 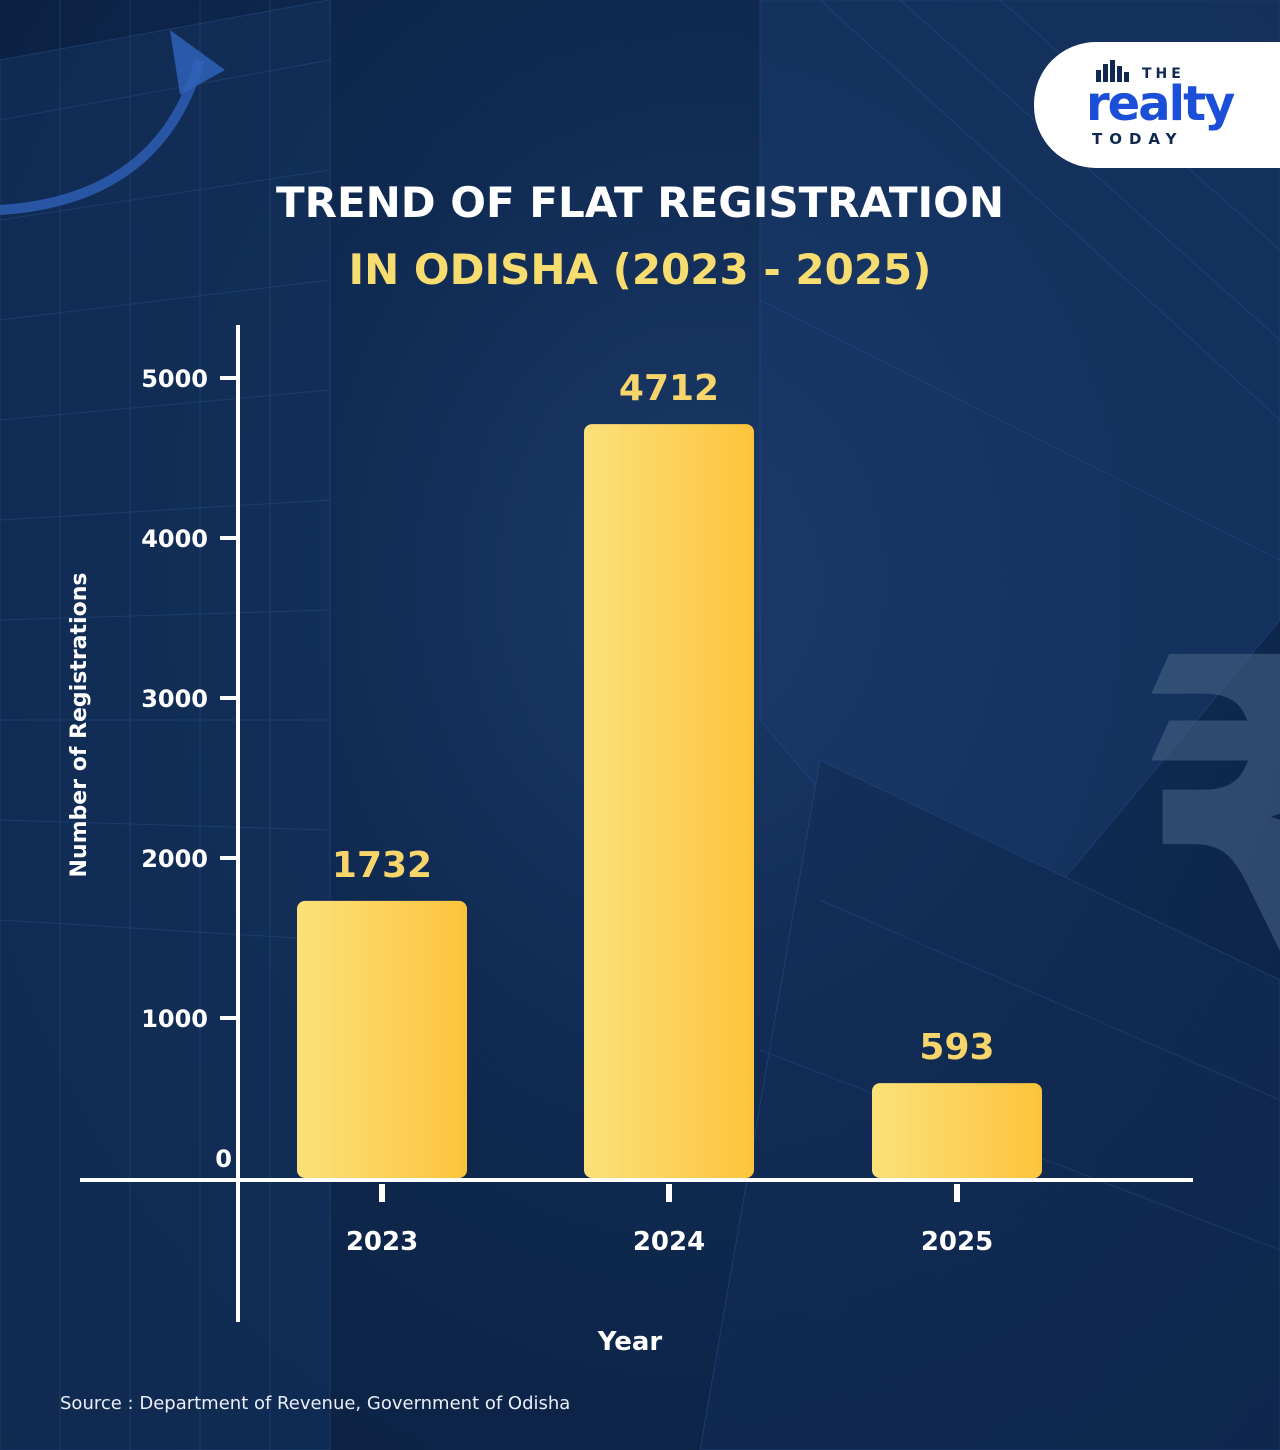 What do you see at coordinates (174, 1019) in the screenshot?
I see `y-tick-label: 1000` at bounding box center [174, 1019].